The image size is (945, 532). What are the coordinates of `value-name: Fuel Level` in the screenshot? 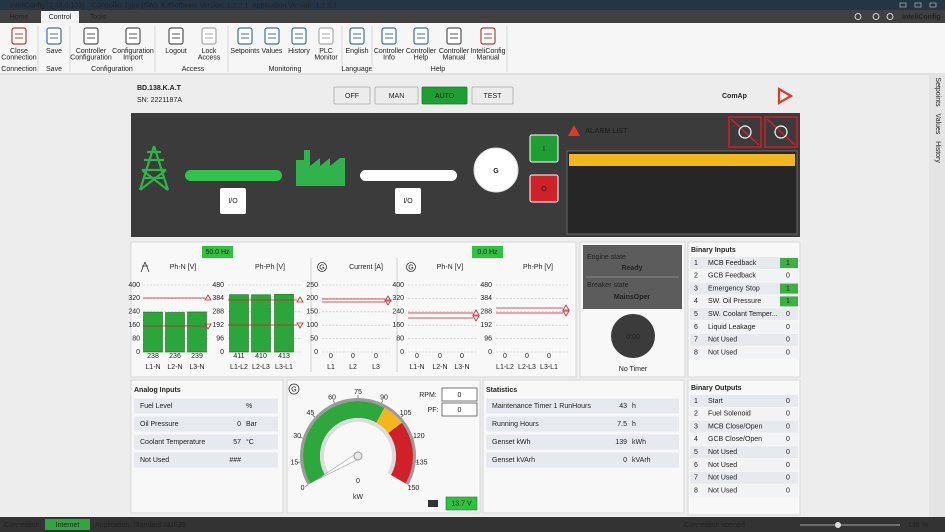 It's located at (156, 406).